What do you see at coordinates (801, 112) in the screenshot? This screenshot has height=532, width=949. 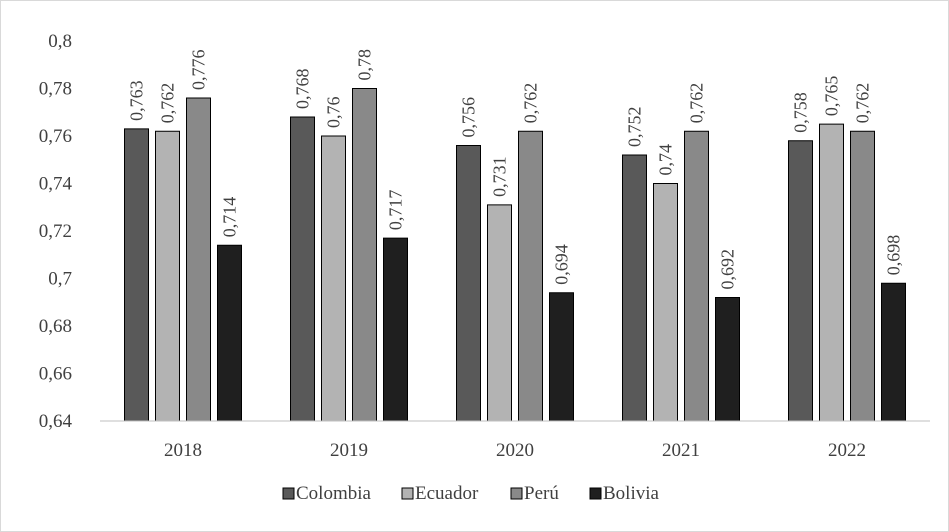 I see `data-label: 0,758` at bounding box center [801, 112].